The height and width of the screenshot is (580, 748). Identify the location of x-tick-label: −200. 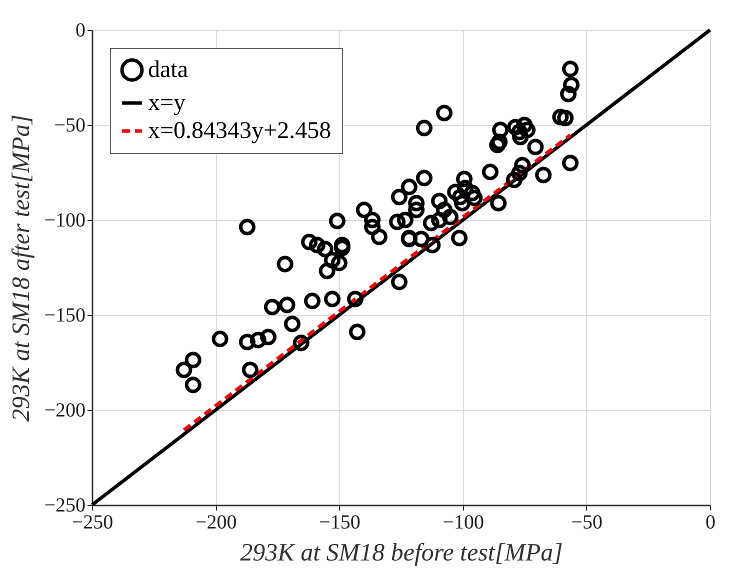
(216, 523).